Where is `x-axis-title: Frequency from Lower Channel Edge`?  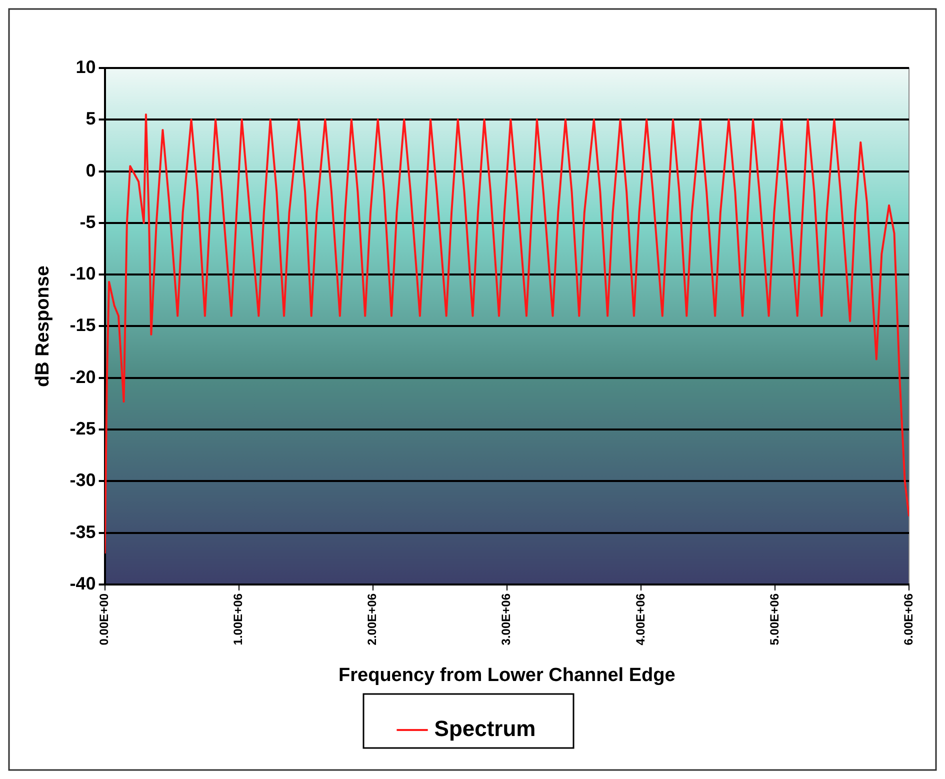 x-axis-title: Frequency from Lower Channel Edge is located at coordinates (507, 675).